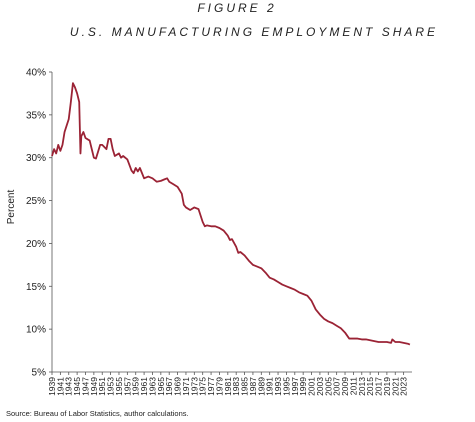 Image resolution: width=475 pixels, height=422 pixels. What do you see at coordinates (278, 386) in the screenshot?
I see `x-tick-label: 1993` at bounding box center [278, 386].